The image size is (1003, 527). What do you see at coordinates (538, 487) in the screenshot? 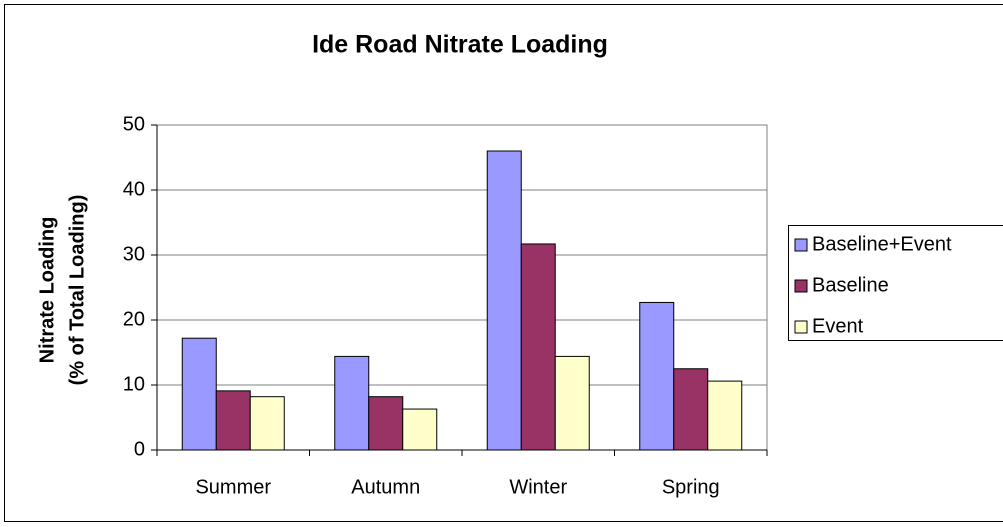
I see `x-tick-label: Winter` at bounding box center [538, 487].